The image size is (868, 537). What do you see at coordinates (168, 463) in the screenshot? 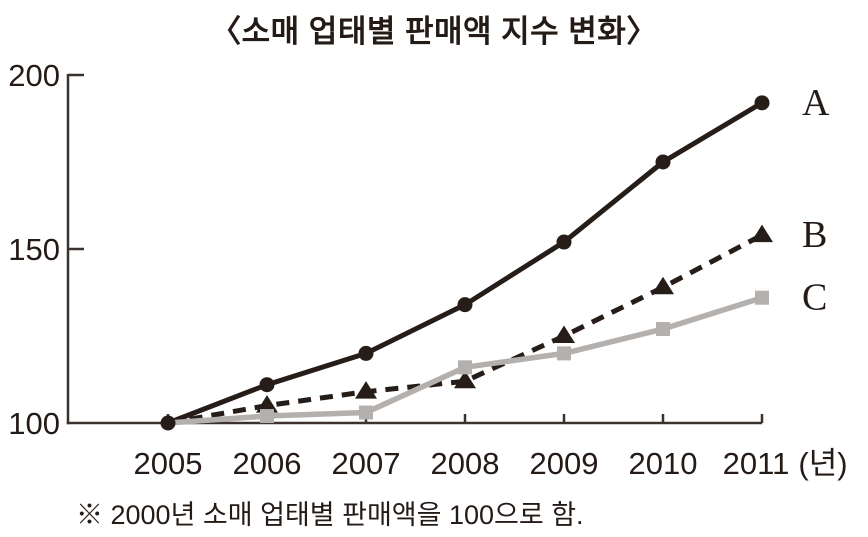
I see `x-tick-label: 2005` at bounding box center [168, 463].